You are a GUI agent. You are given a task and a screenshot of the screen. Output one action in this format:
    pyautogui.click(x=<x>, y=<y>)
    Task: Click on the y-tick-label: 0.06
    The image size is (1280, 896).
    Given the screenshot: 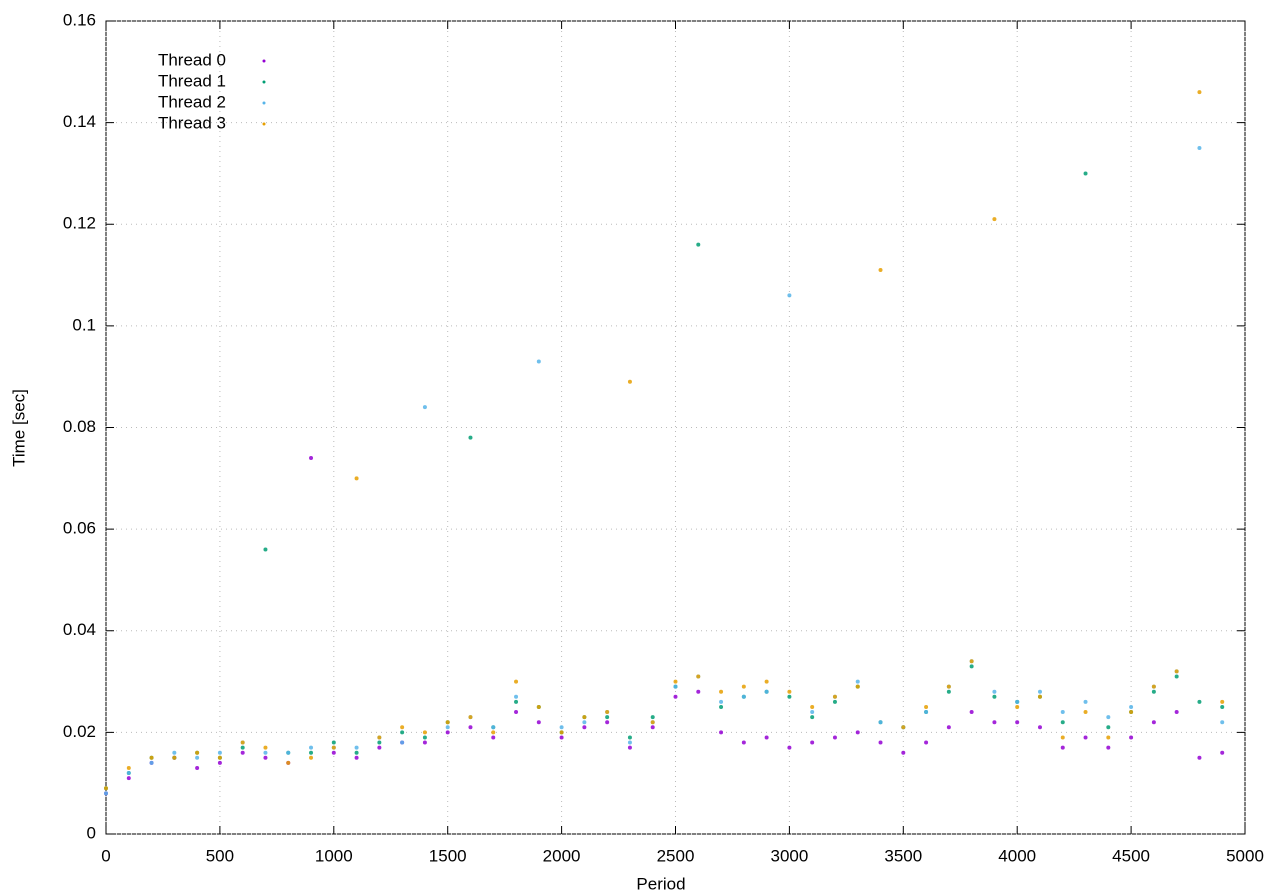 What is the action you would take?
    pyautogui.click(x=79, y=528)
    